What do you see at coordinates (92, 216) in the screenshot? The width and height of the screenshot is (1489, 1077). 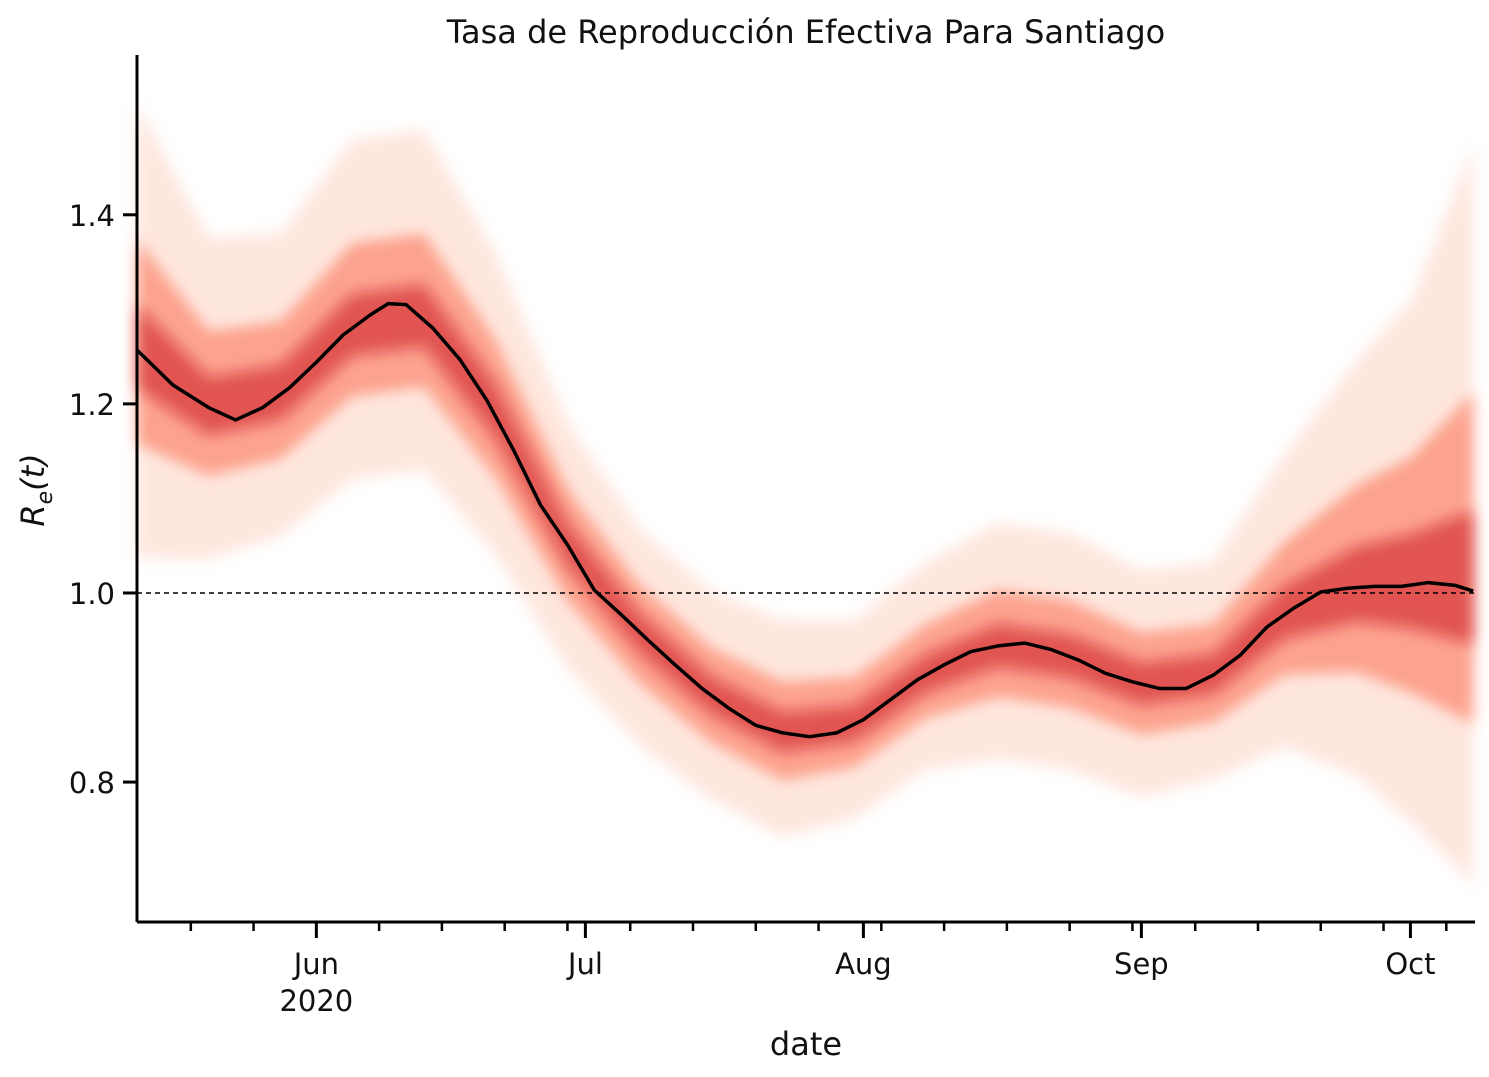 I see `y-tick-label: 1.4` at bounding box center [92, 216].